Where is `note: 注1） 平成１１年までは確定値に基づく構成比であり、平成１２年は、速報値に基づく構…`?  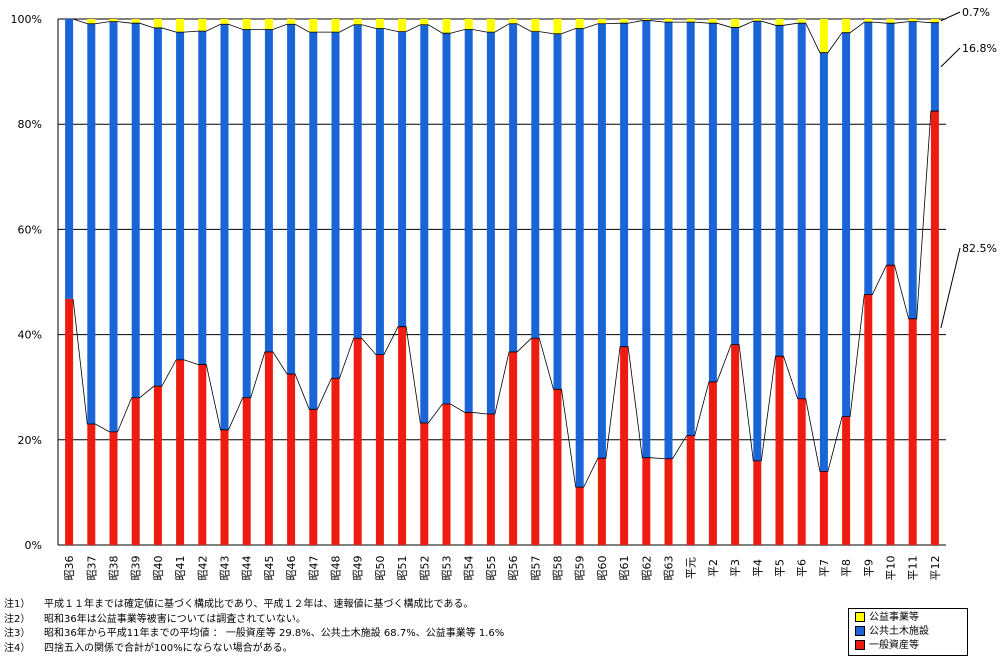
note: 注1） 平成１１年までは確定値に基づく構成比であり、平成１２年は、速報値に基づく構… is located at coordinates (254, 605).